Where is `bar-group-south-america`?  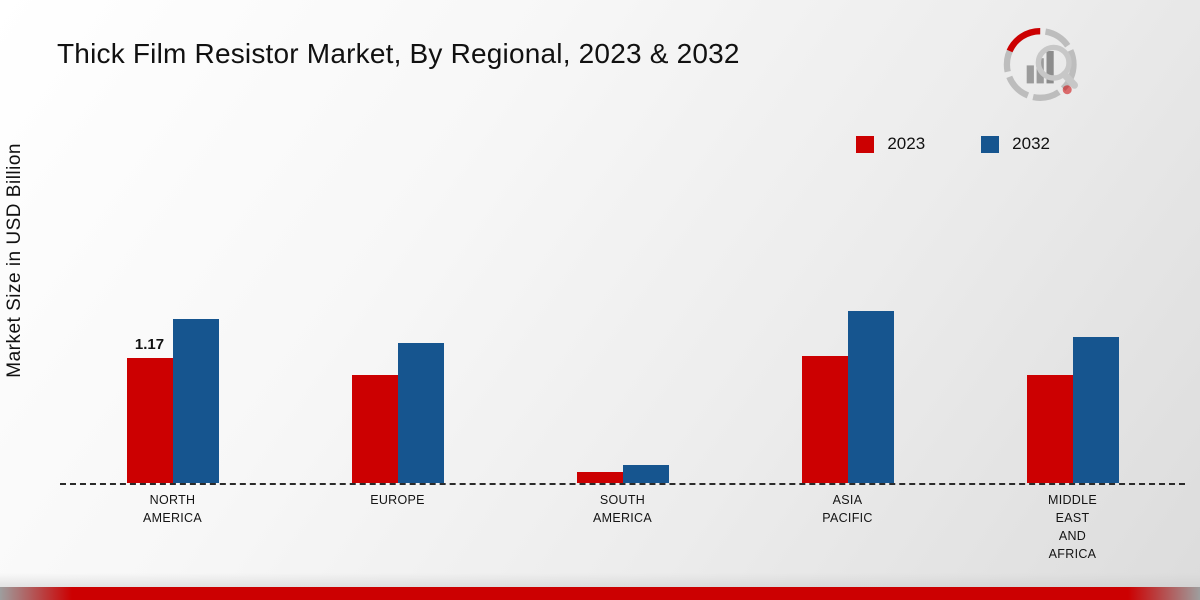 bar-group-south-america is located at coordinates (622, 474).